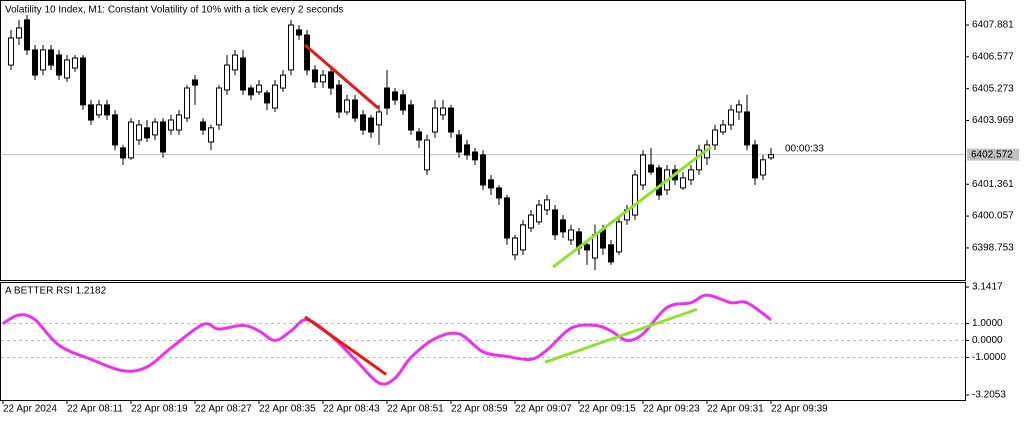 This screenshot has width=1026, height=421. I want to click on x-tick-label: 22 Apr 09:39, so click(799, 409).